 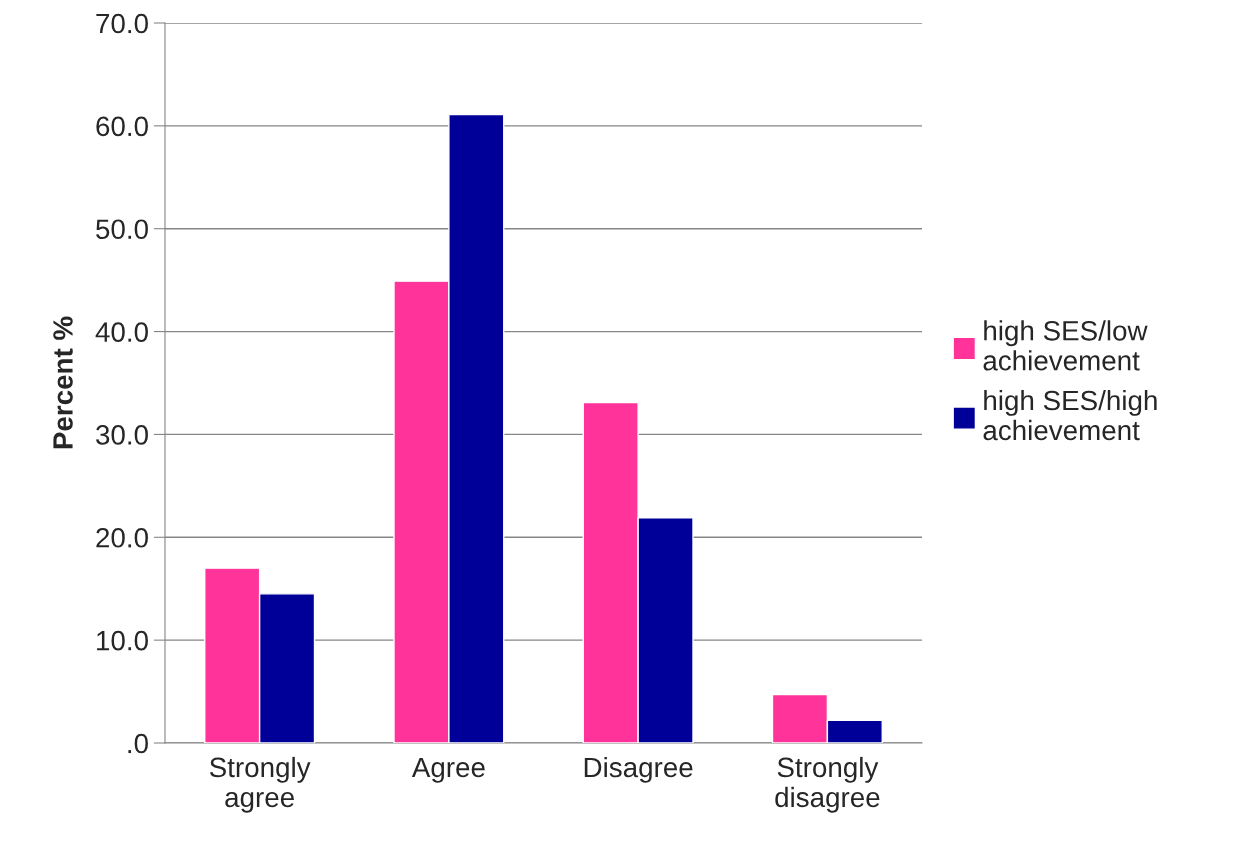 What do you see at coordinates (1070, 415) in the screenshot?
I see `legend-label: high SES/high achievement` at bounding box center [1070, 415].